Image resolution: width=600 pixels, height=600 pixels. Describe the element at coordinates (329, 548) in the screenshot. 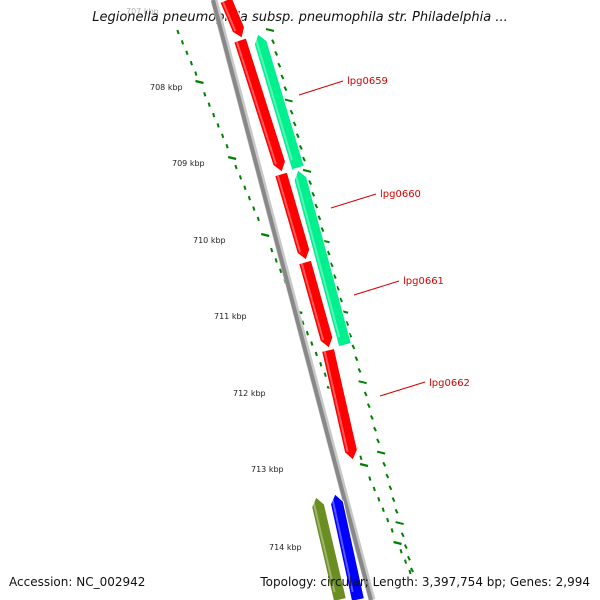

I see `gene-arrow-olive` at that location.